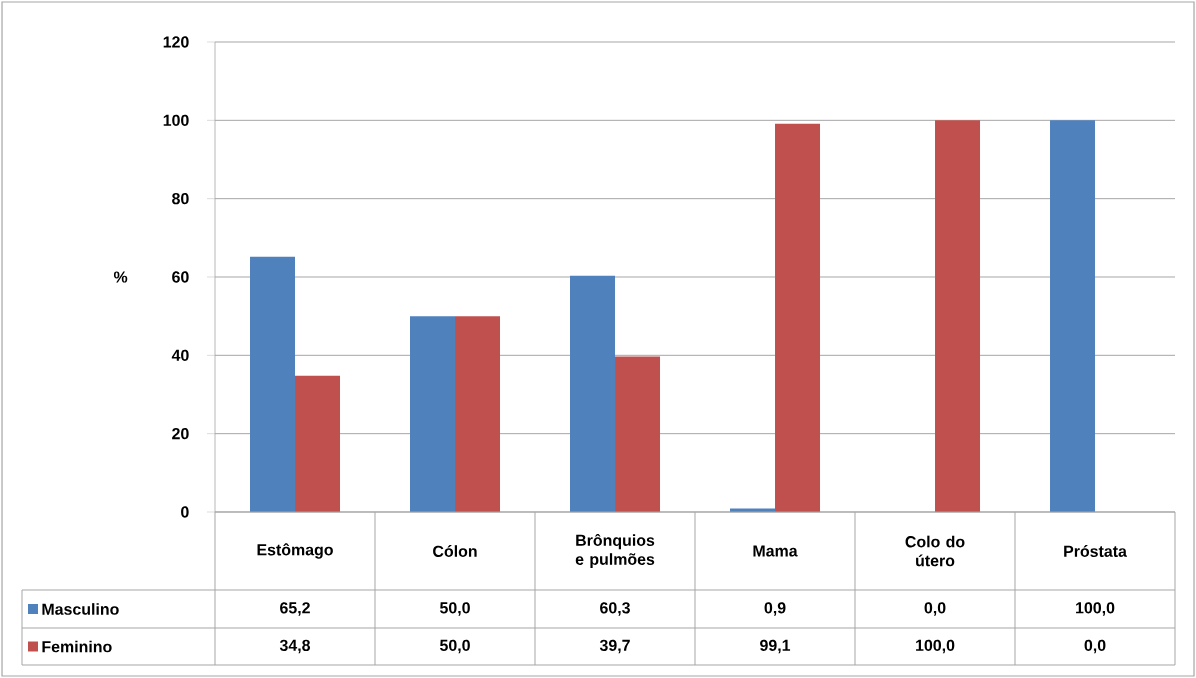  What do you see at coordinates (180, 277) in the screenshot?
I see `y-tick-label: 60` at bounding box center [180, 277].